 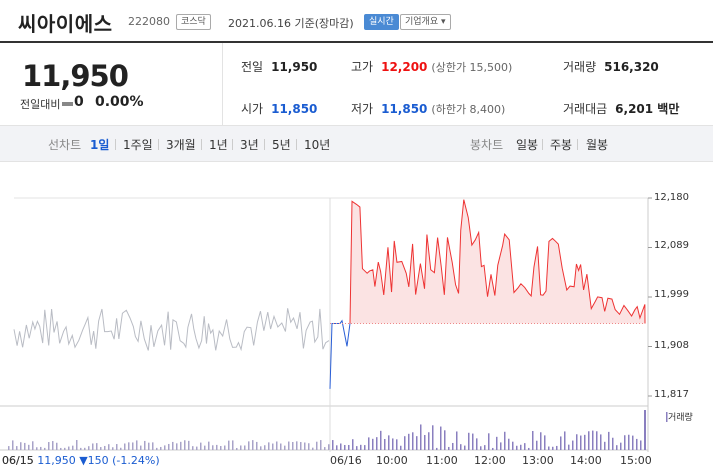 I want to click on current-price: 11,950, so click(x=75, y=76).